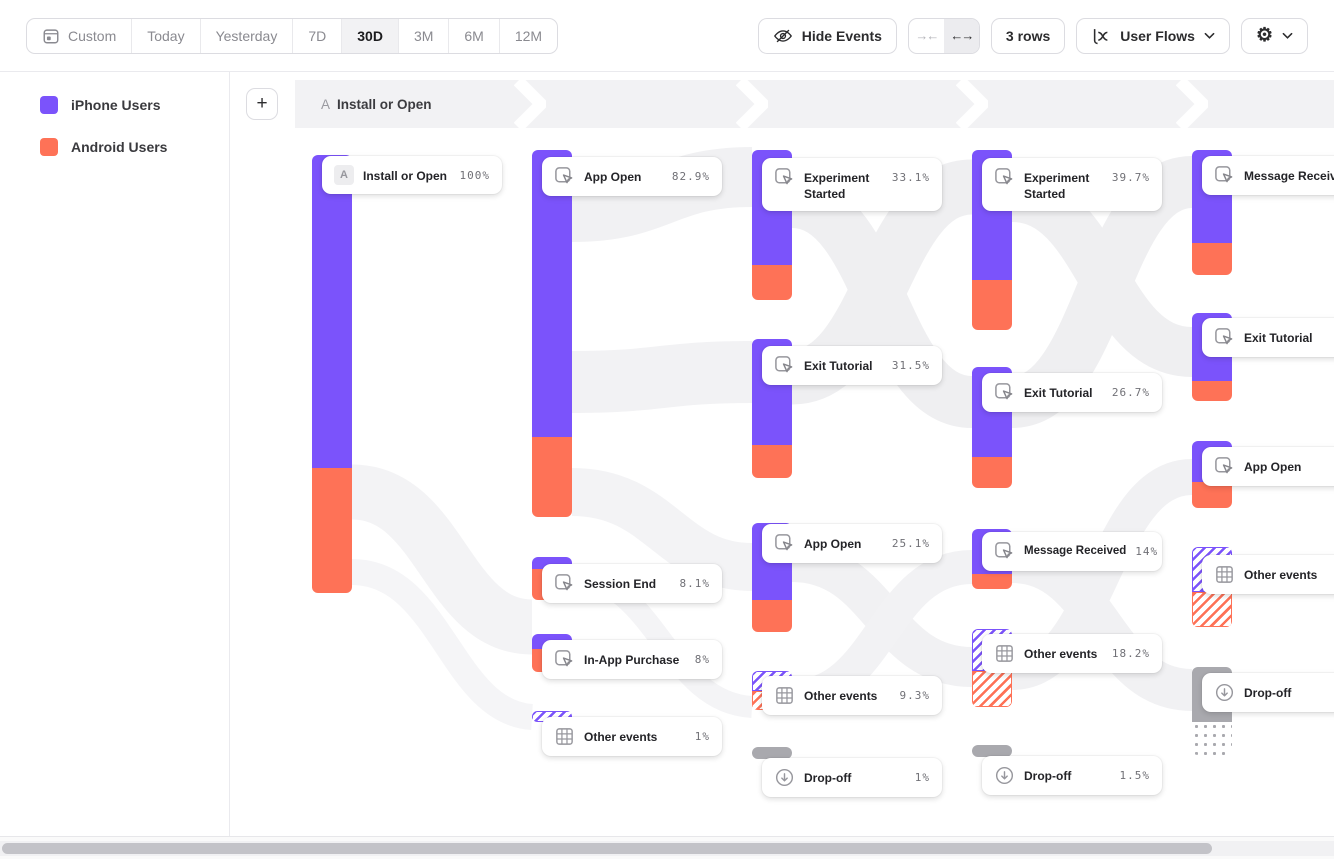 Image resolution: width=1334 pixels, height=859 pixels. What do you see at coordinates (1274, 35) in the screenshot?
I see `settings-button: ⚙` at bounding box center [1274, 35].